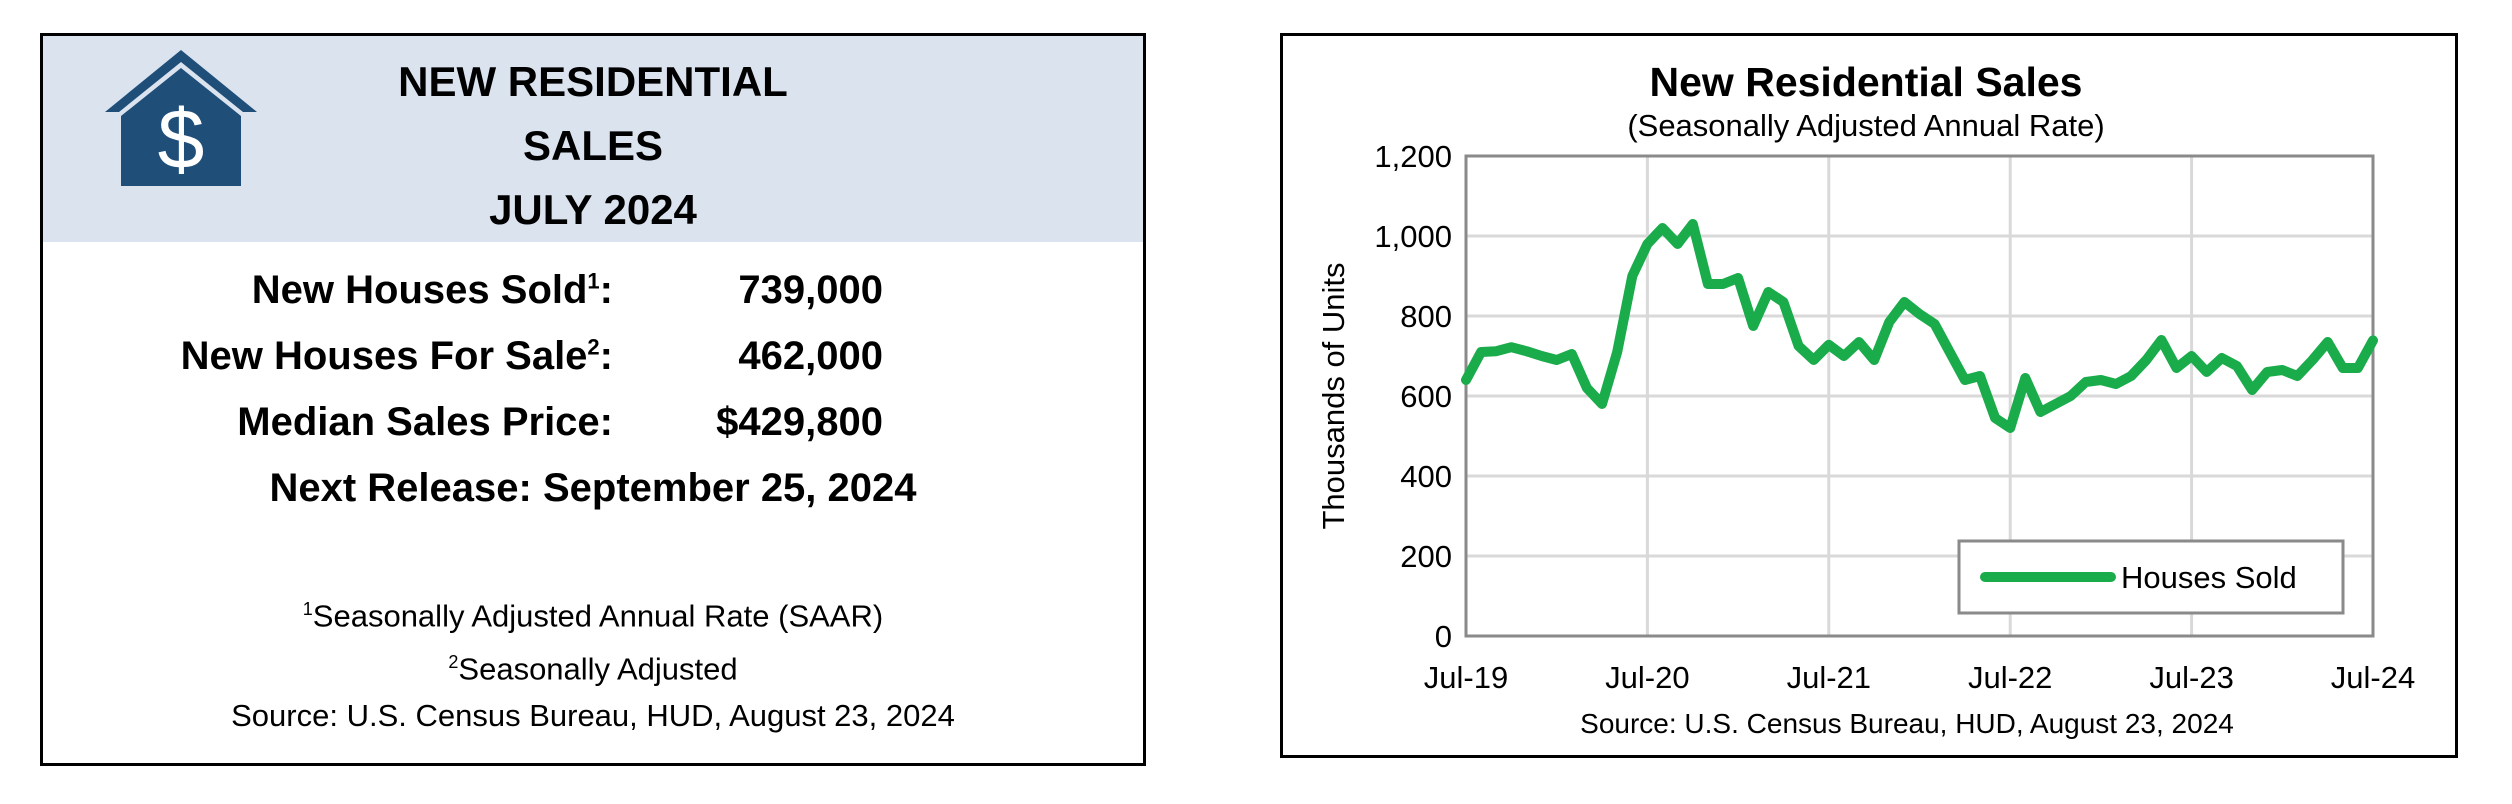  I want to click on series-line-houses-sold, so click(1919, 326).